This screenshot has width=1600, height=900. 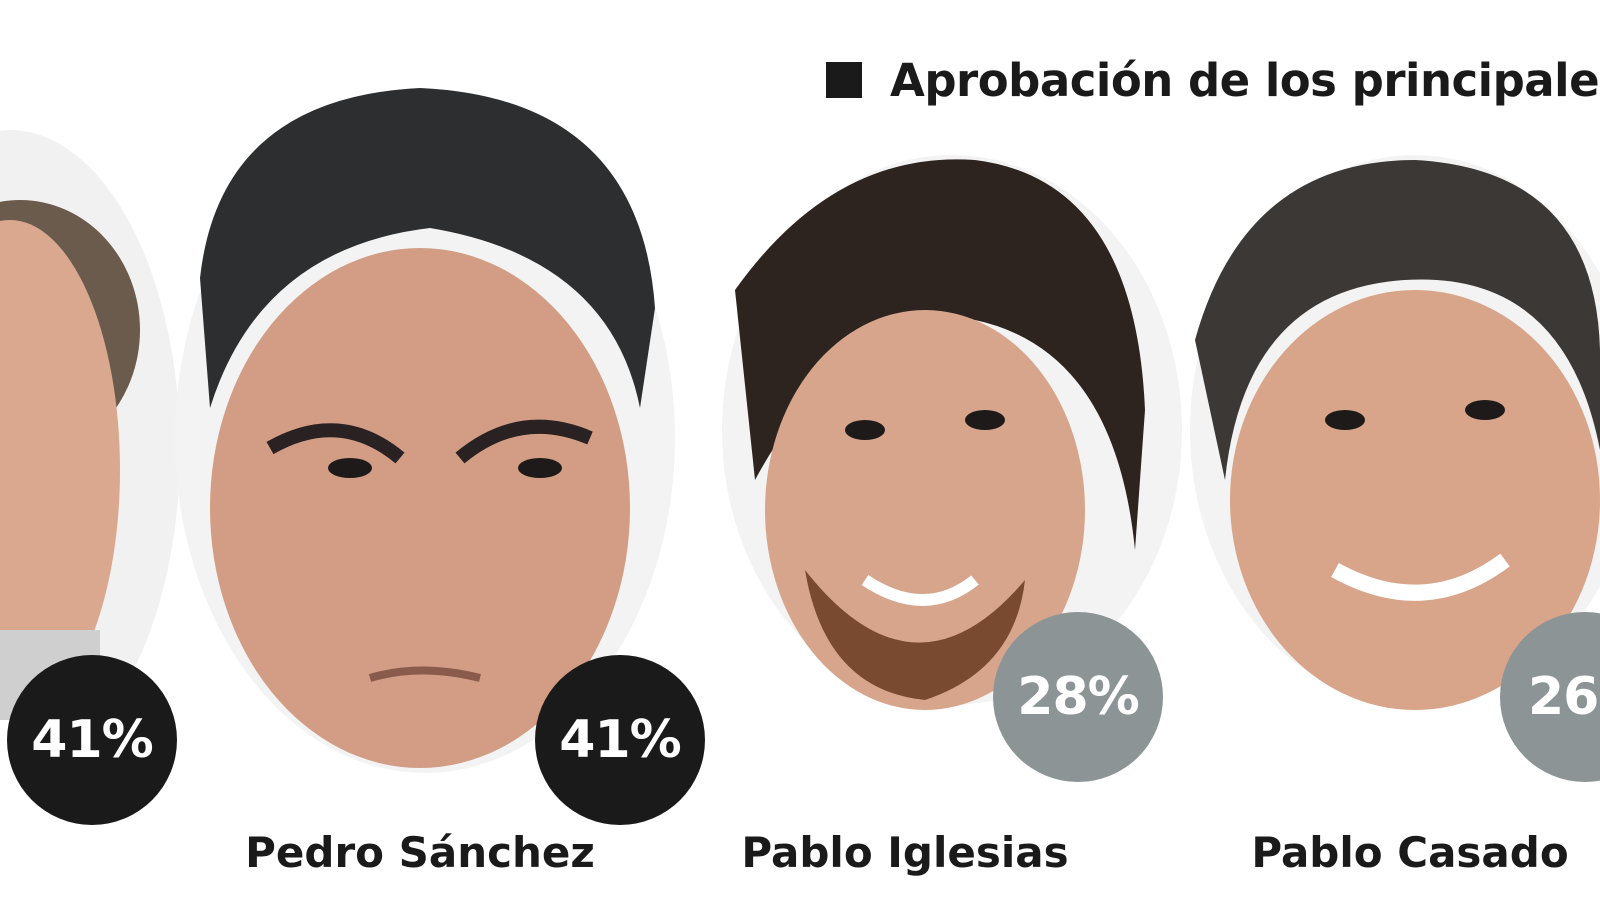 I want to click on approval-badge-2: 41%, so click(x=620, y=740).